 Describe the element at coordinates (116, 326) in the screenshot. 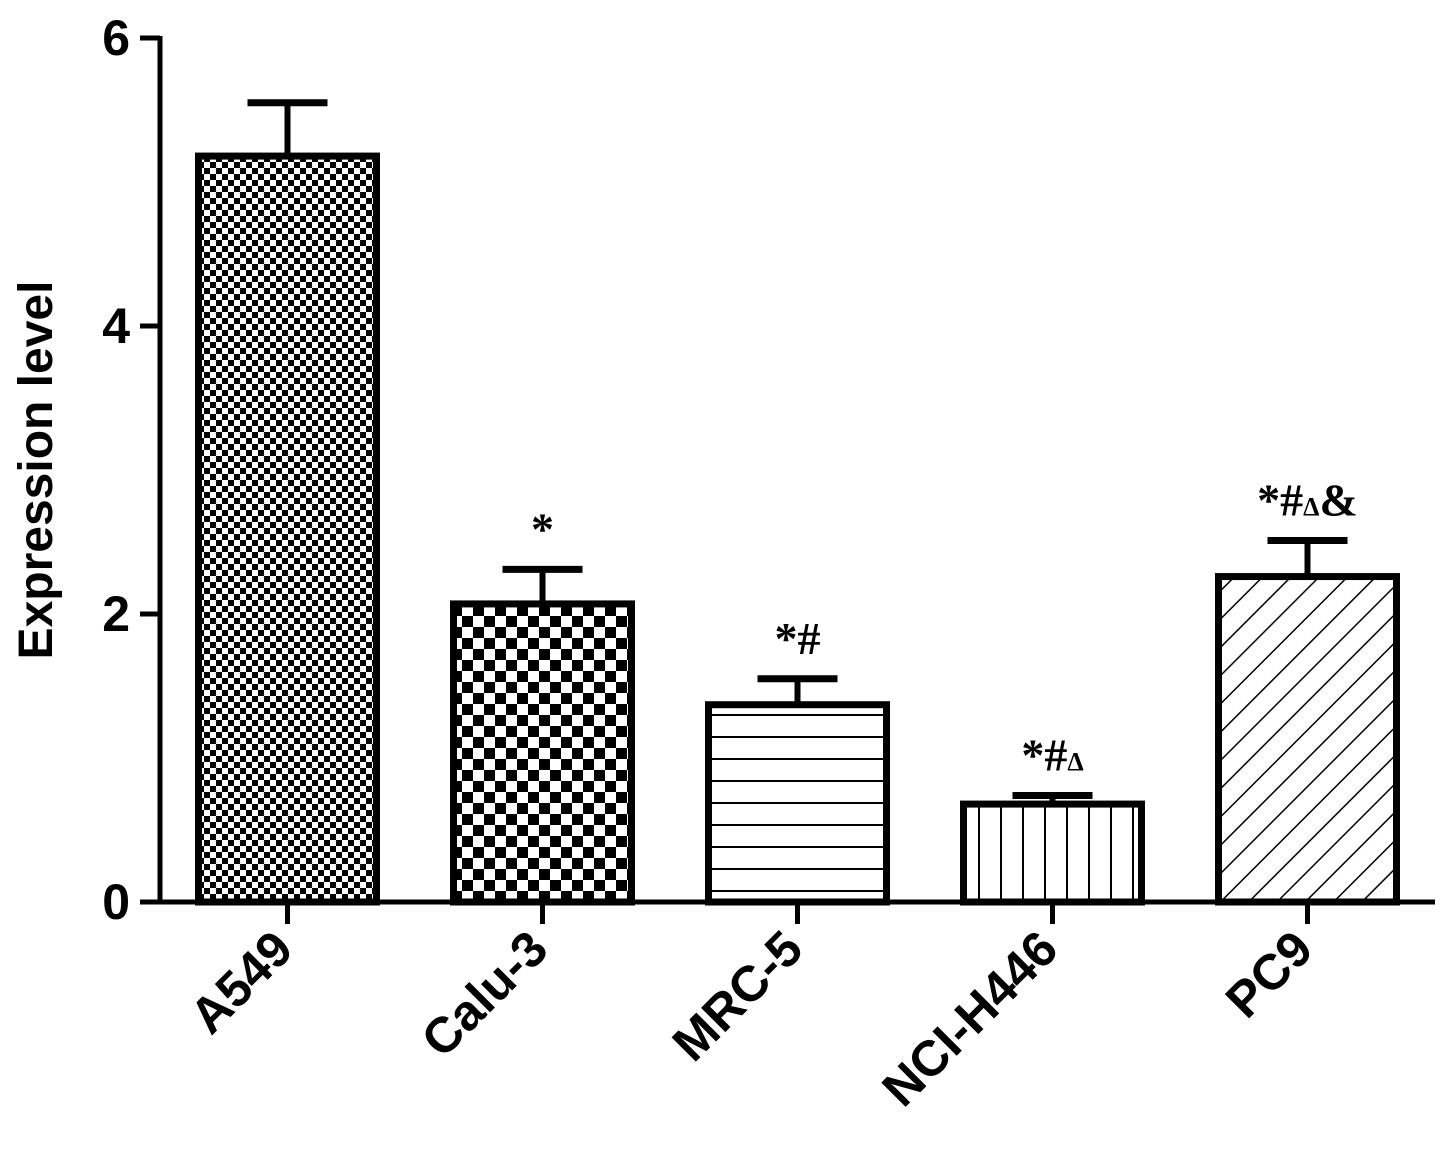

I see `y-tick-label: 4` at that location.